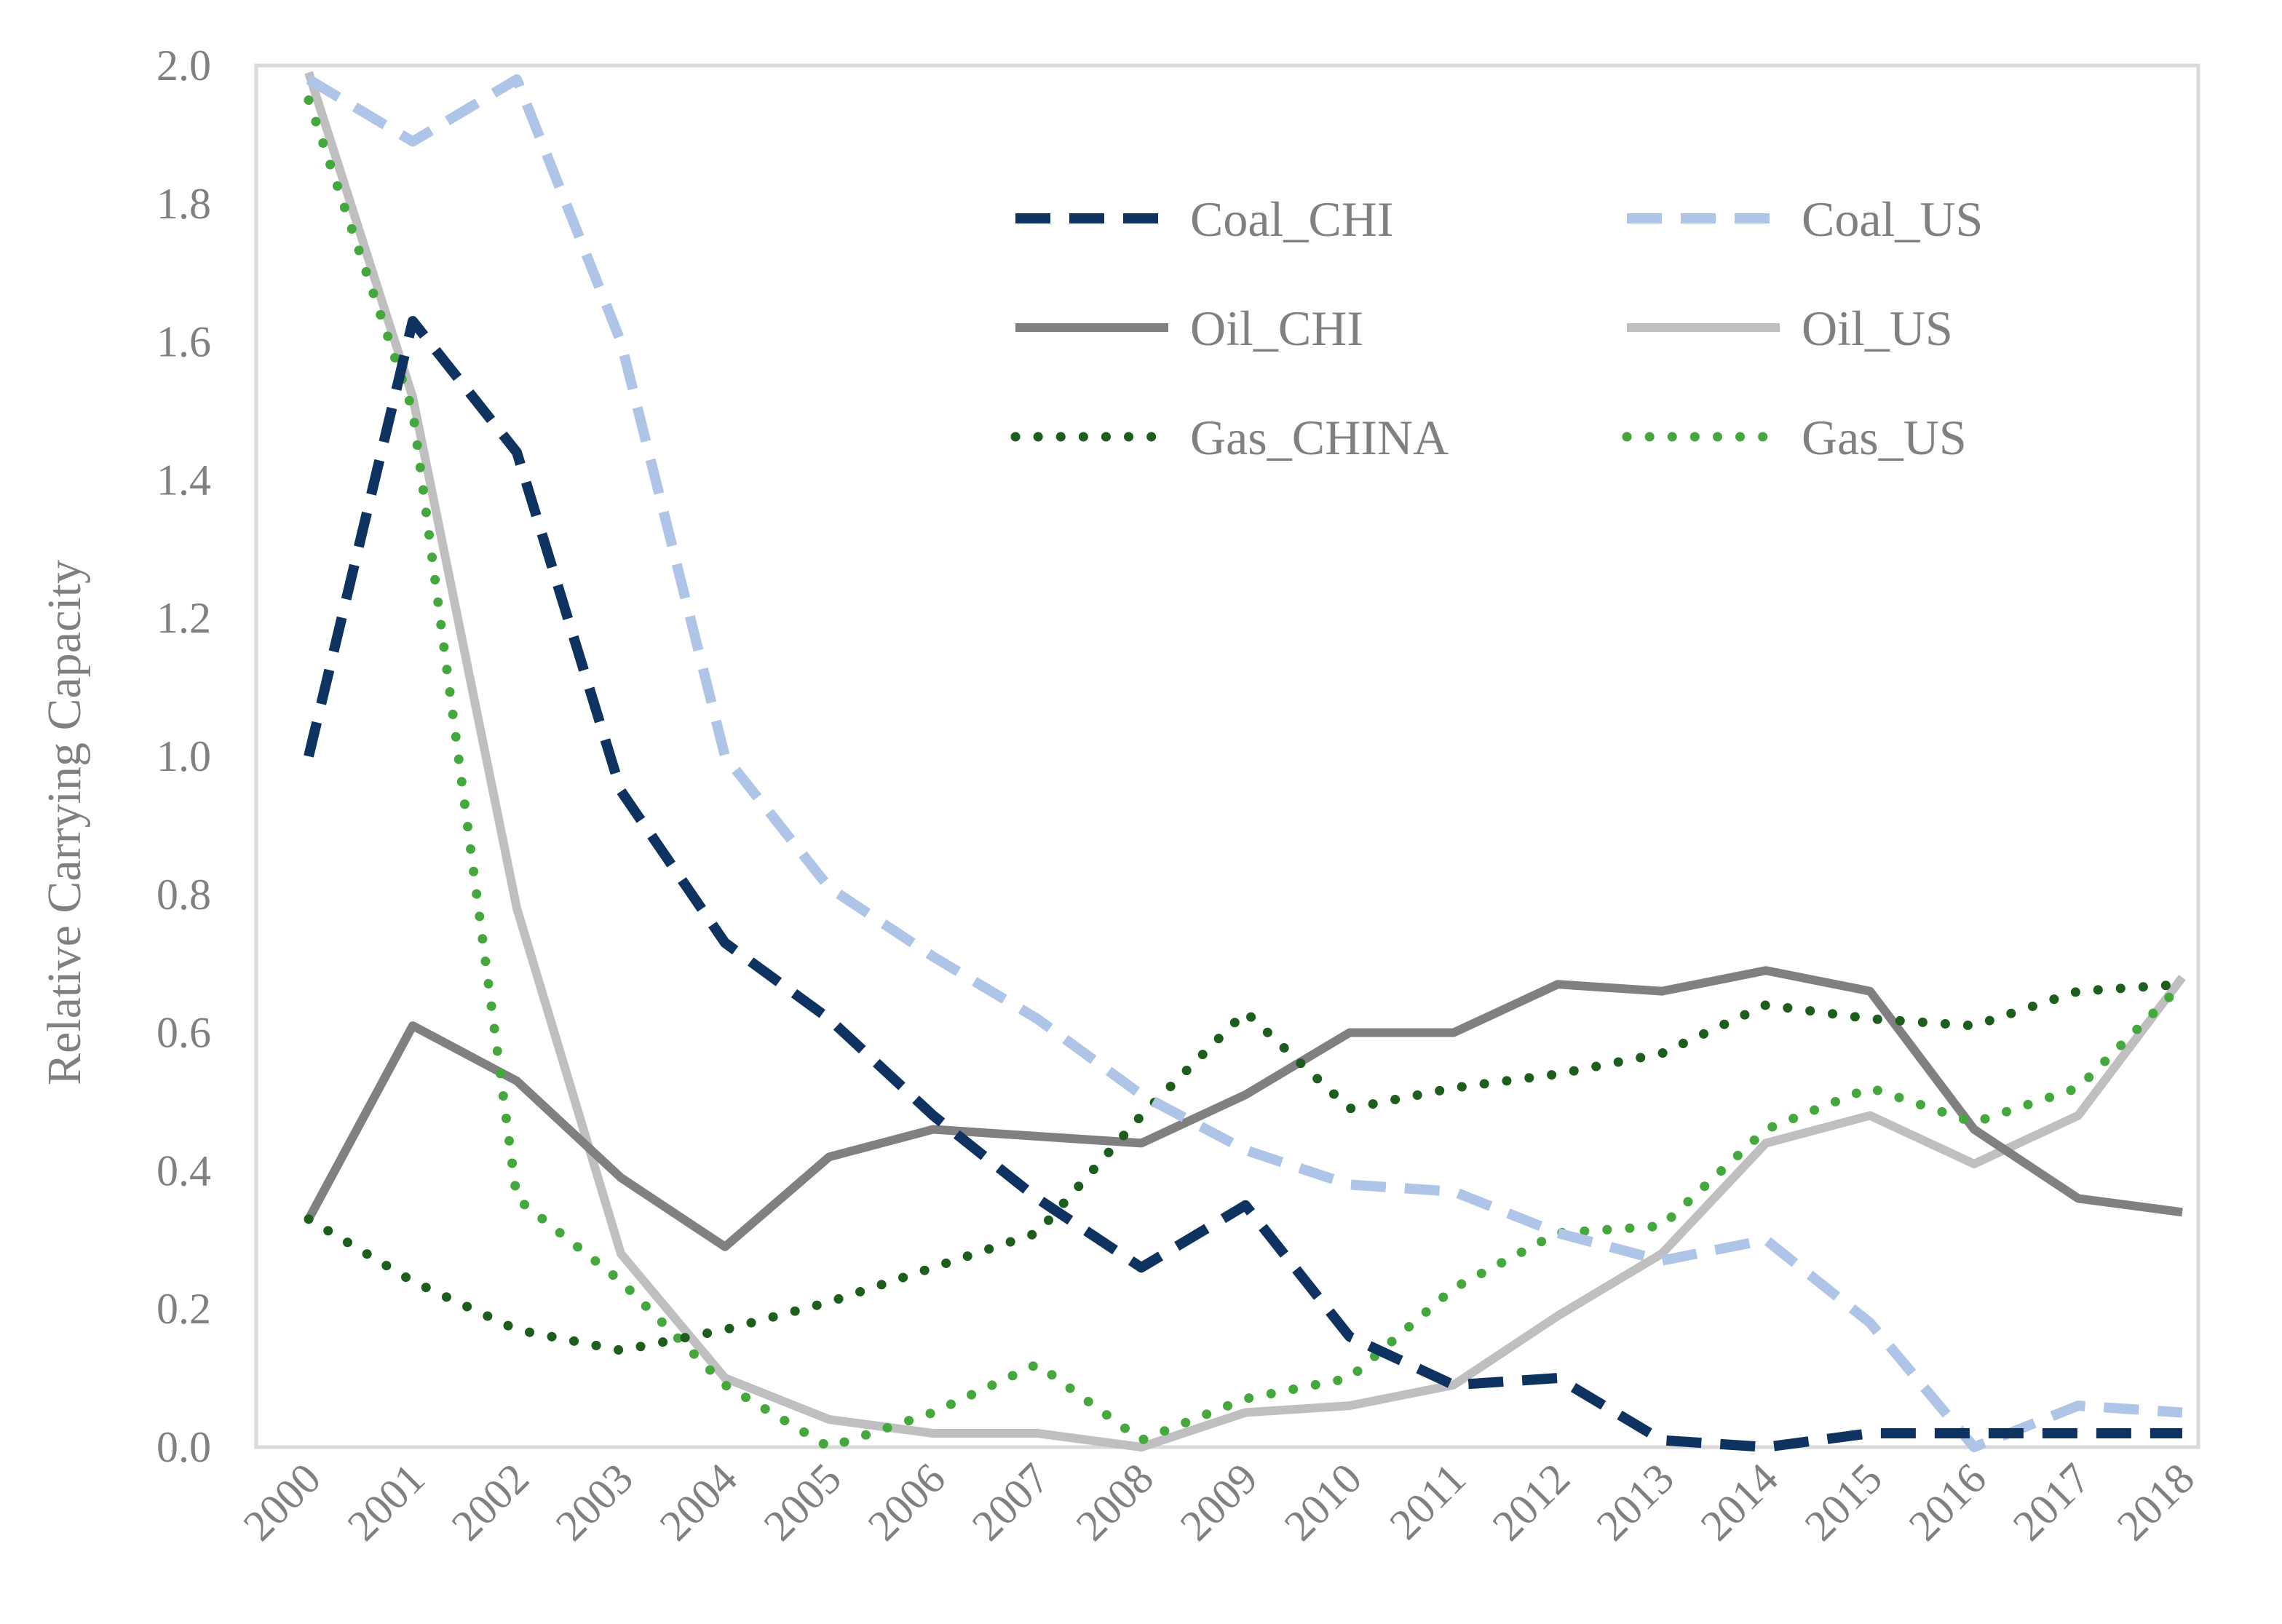  I want to click on legend-label: Coal_US, so click(1892, 219).